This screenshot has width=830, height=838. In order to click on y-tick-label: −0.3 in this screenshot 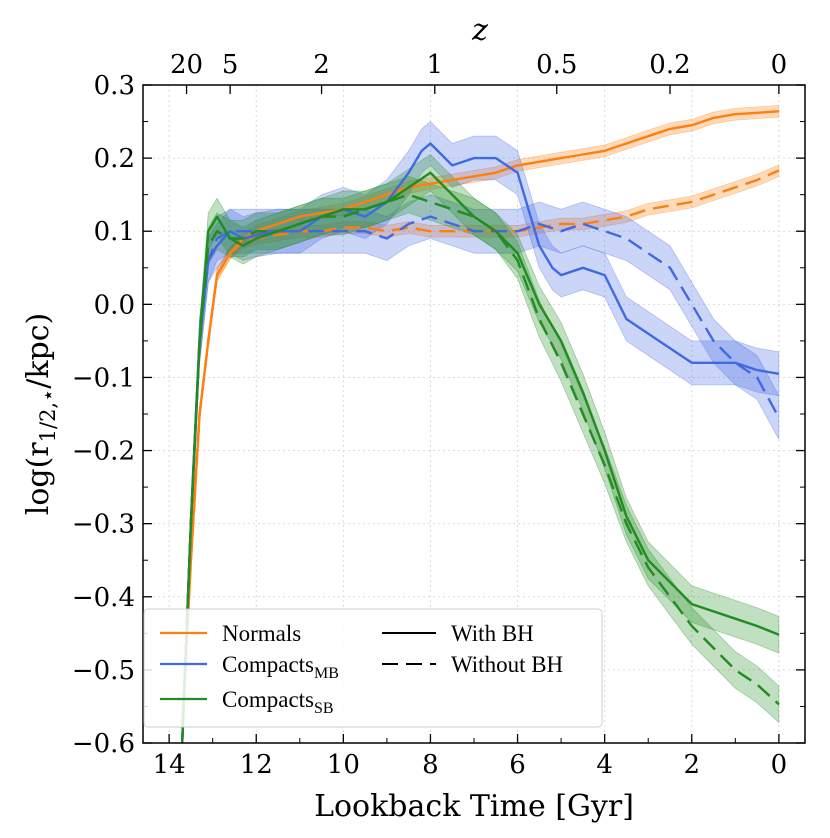, I will do `click(103, 525)`.